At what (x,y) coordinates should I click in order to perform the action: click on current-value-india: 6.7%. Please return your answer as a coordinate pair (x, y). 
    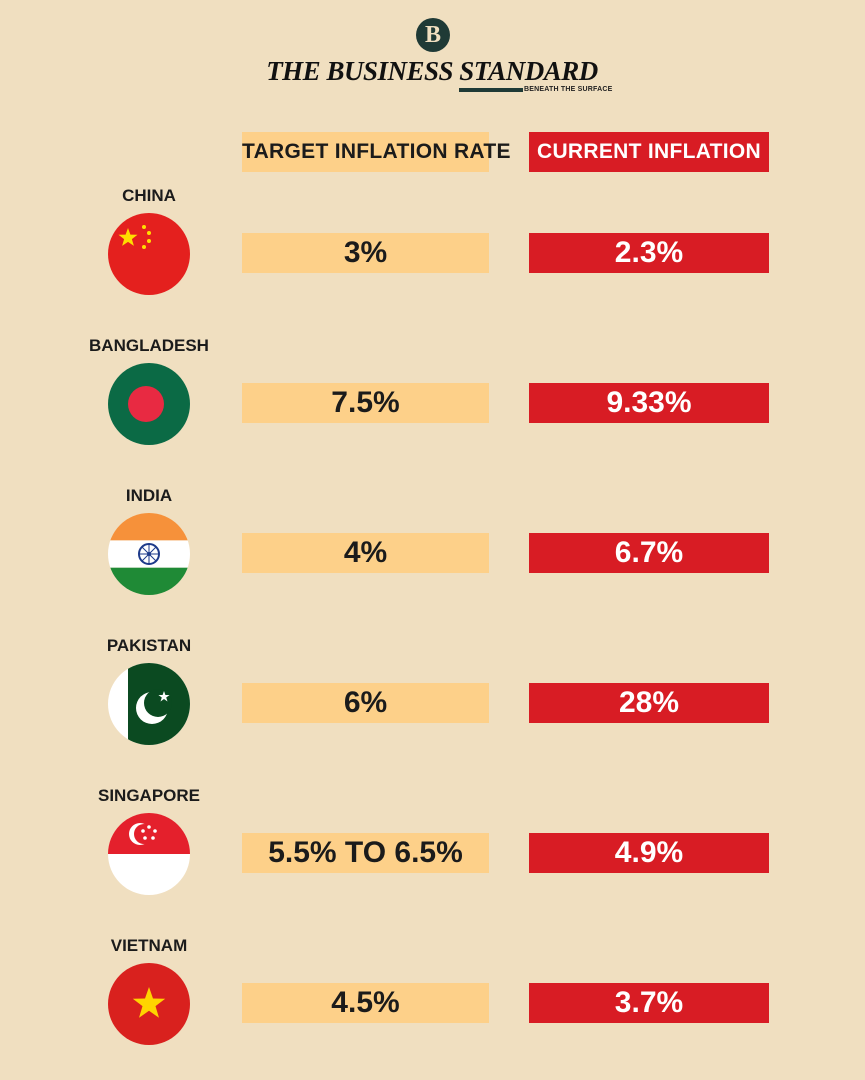
    Looking at the image, I should click on (649, 553).